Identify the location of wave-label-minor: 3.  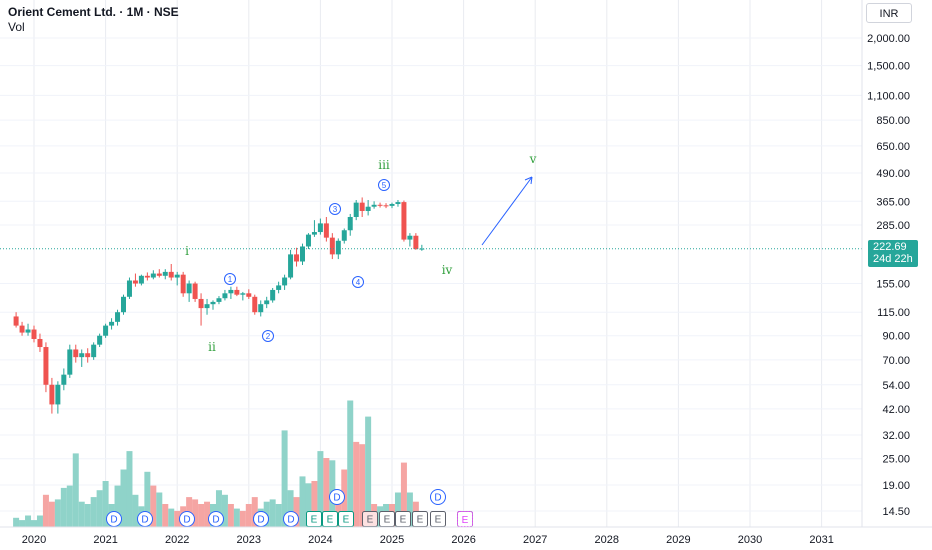
(335, 209).